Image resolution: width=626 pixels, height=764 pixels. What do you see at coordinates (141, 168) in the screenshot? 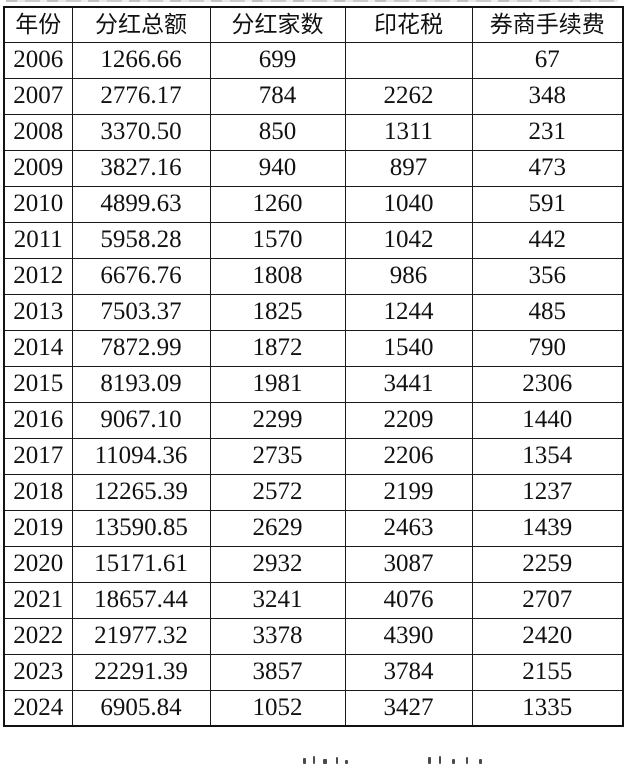
I see `table-cell: 3827.16` at bounding box center [141, 168].